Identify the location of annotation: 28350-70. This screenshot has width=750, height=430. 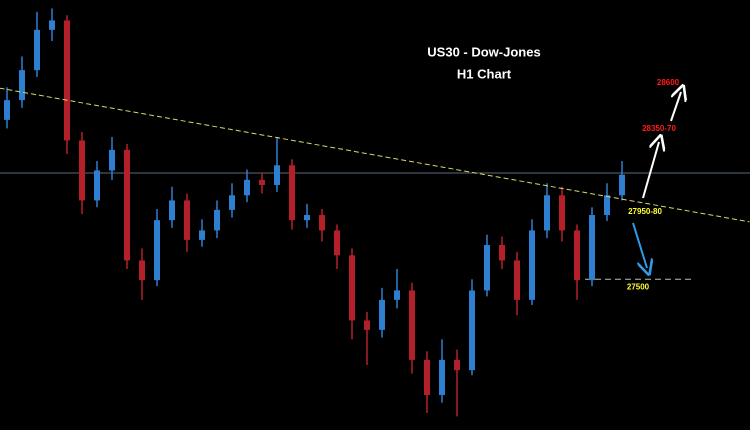
(659, 128).